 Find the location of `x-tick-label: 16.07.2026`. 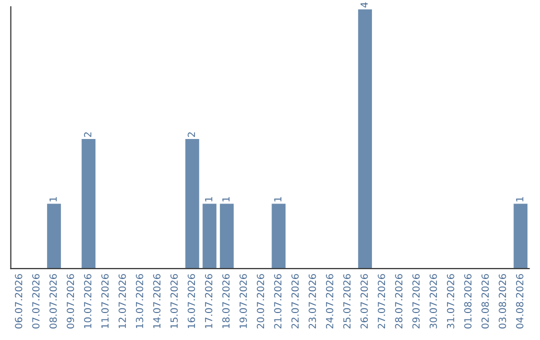

x-tick-label: 16.07.2026 is located at coordinates (192, 301).